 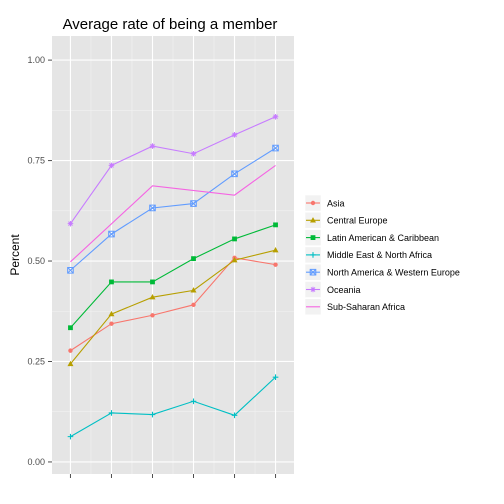 I want to click on legend-entry: Central Europe, so click(x=346, y=220).